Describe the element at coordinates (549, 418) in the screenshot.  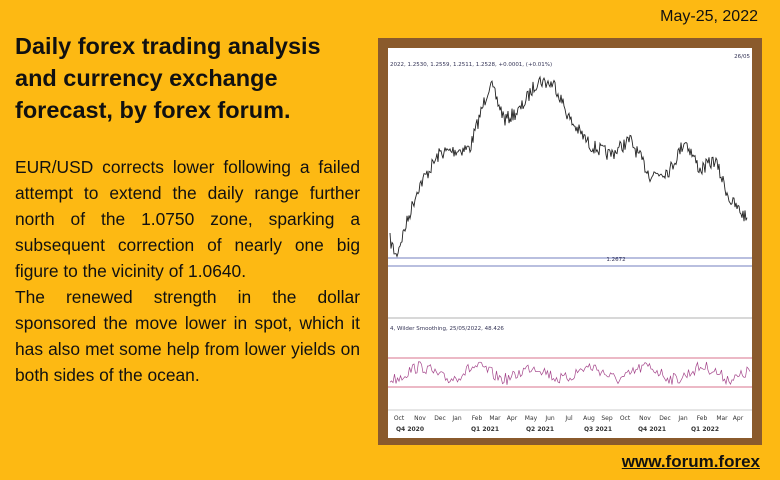
I see `month-label: Jun` at that location.